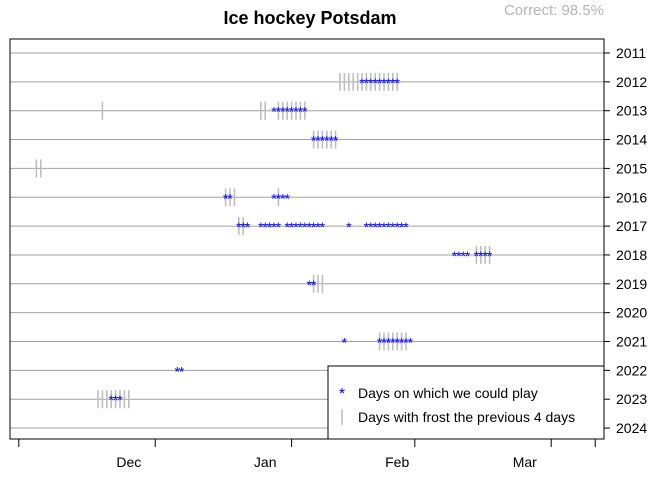 This screenshot has height=480, width=672. What do you see at coordinates (265, 462) in the screenshot?
I see `x-tick-label-jan: Jan` at bounding box center [265, 462].